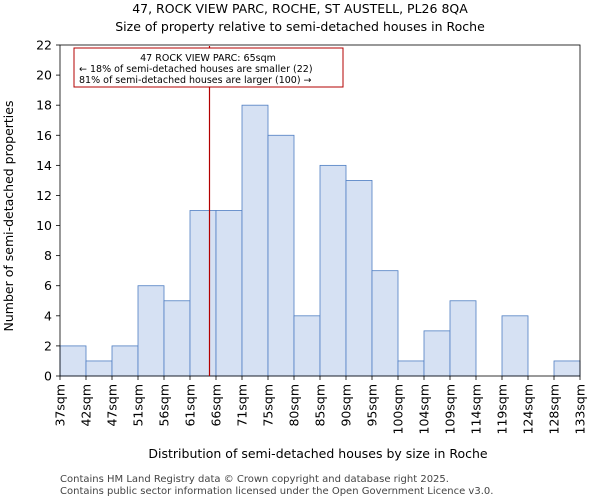 Image resolution: width=600 pixels, height=500 pixels. What do you see at coordinates (44, 195) in the screenshot?
I see `y-tick-label: 12` at bounding box center [44, 195].